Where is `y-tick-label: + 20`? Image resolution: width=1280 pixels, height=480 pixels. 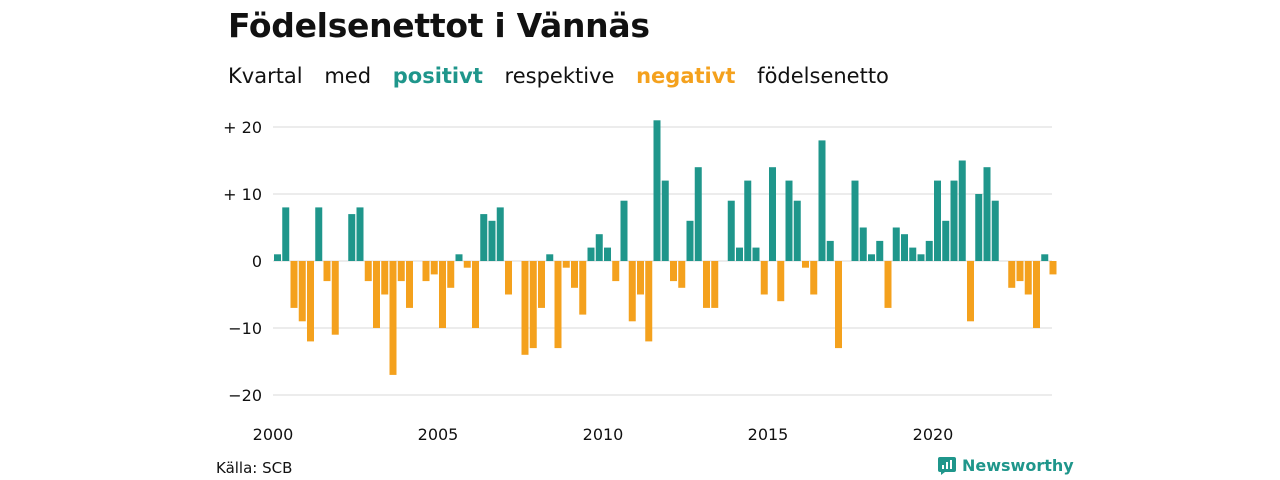
y-tick-label: + 20 is located at coordinates (242, 127).